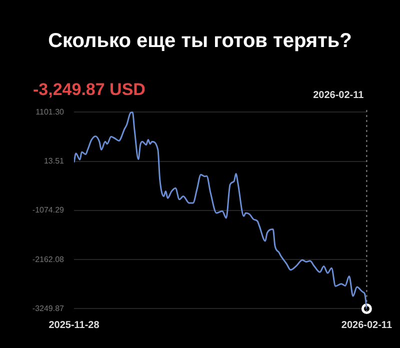 The image size is (400, 348). What do you see at coordinates (54, 161) in the screenshot?
I see `y-tick-label: 13.51` at bounding box center [54, 161].